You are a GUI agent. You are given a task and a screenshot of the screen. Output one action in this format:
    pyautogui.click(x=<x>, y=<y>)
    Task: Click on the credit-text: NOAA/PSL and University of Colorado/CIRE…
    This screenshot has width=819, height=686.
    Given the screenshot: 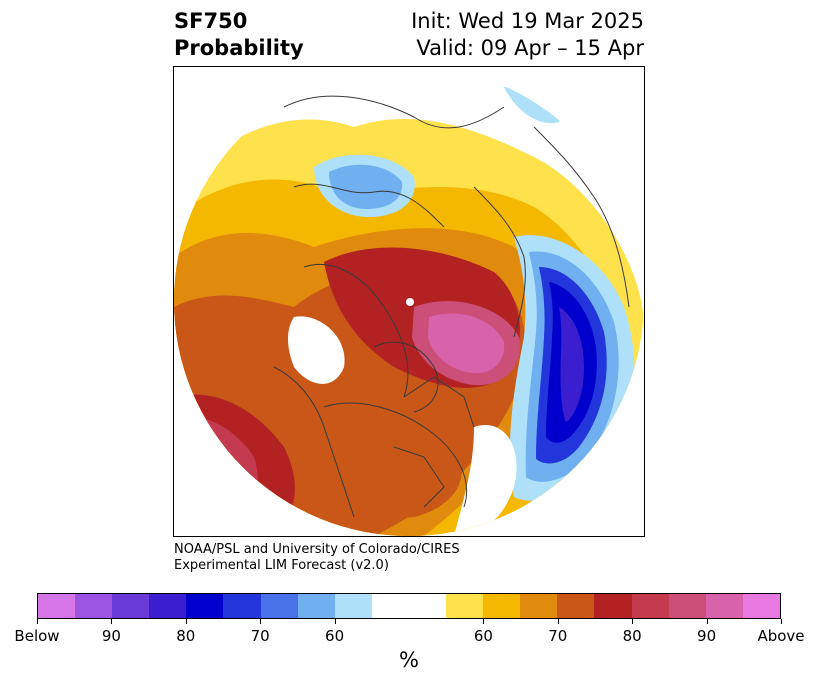 What is the action you would take?
    pyautogui.click(x=317, y=558)
    